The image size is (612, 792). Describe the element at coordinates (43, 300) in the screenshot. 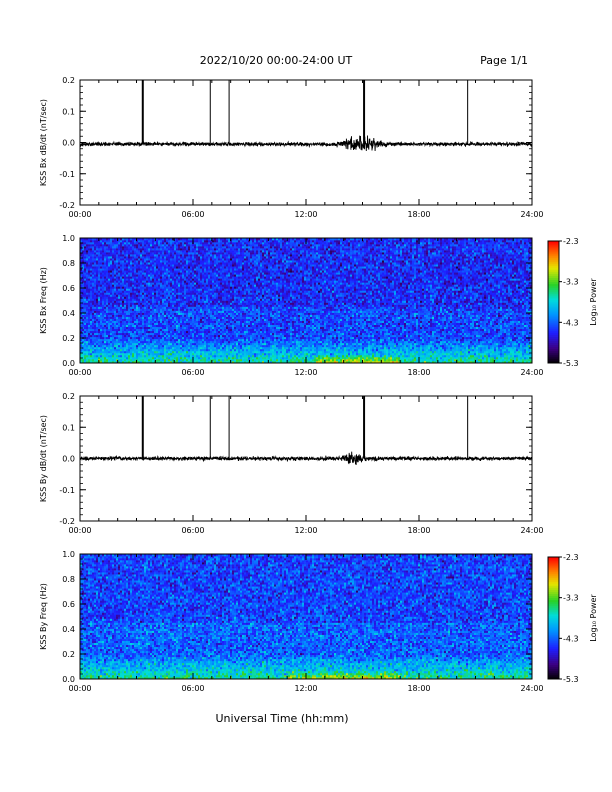

I see `y-axis-label: KSS Bx Freq (Hz)` at that location.